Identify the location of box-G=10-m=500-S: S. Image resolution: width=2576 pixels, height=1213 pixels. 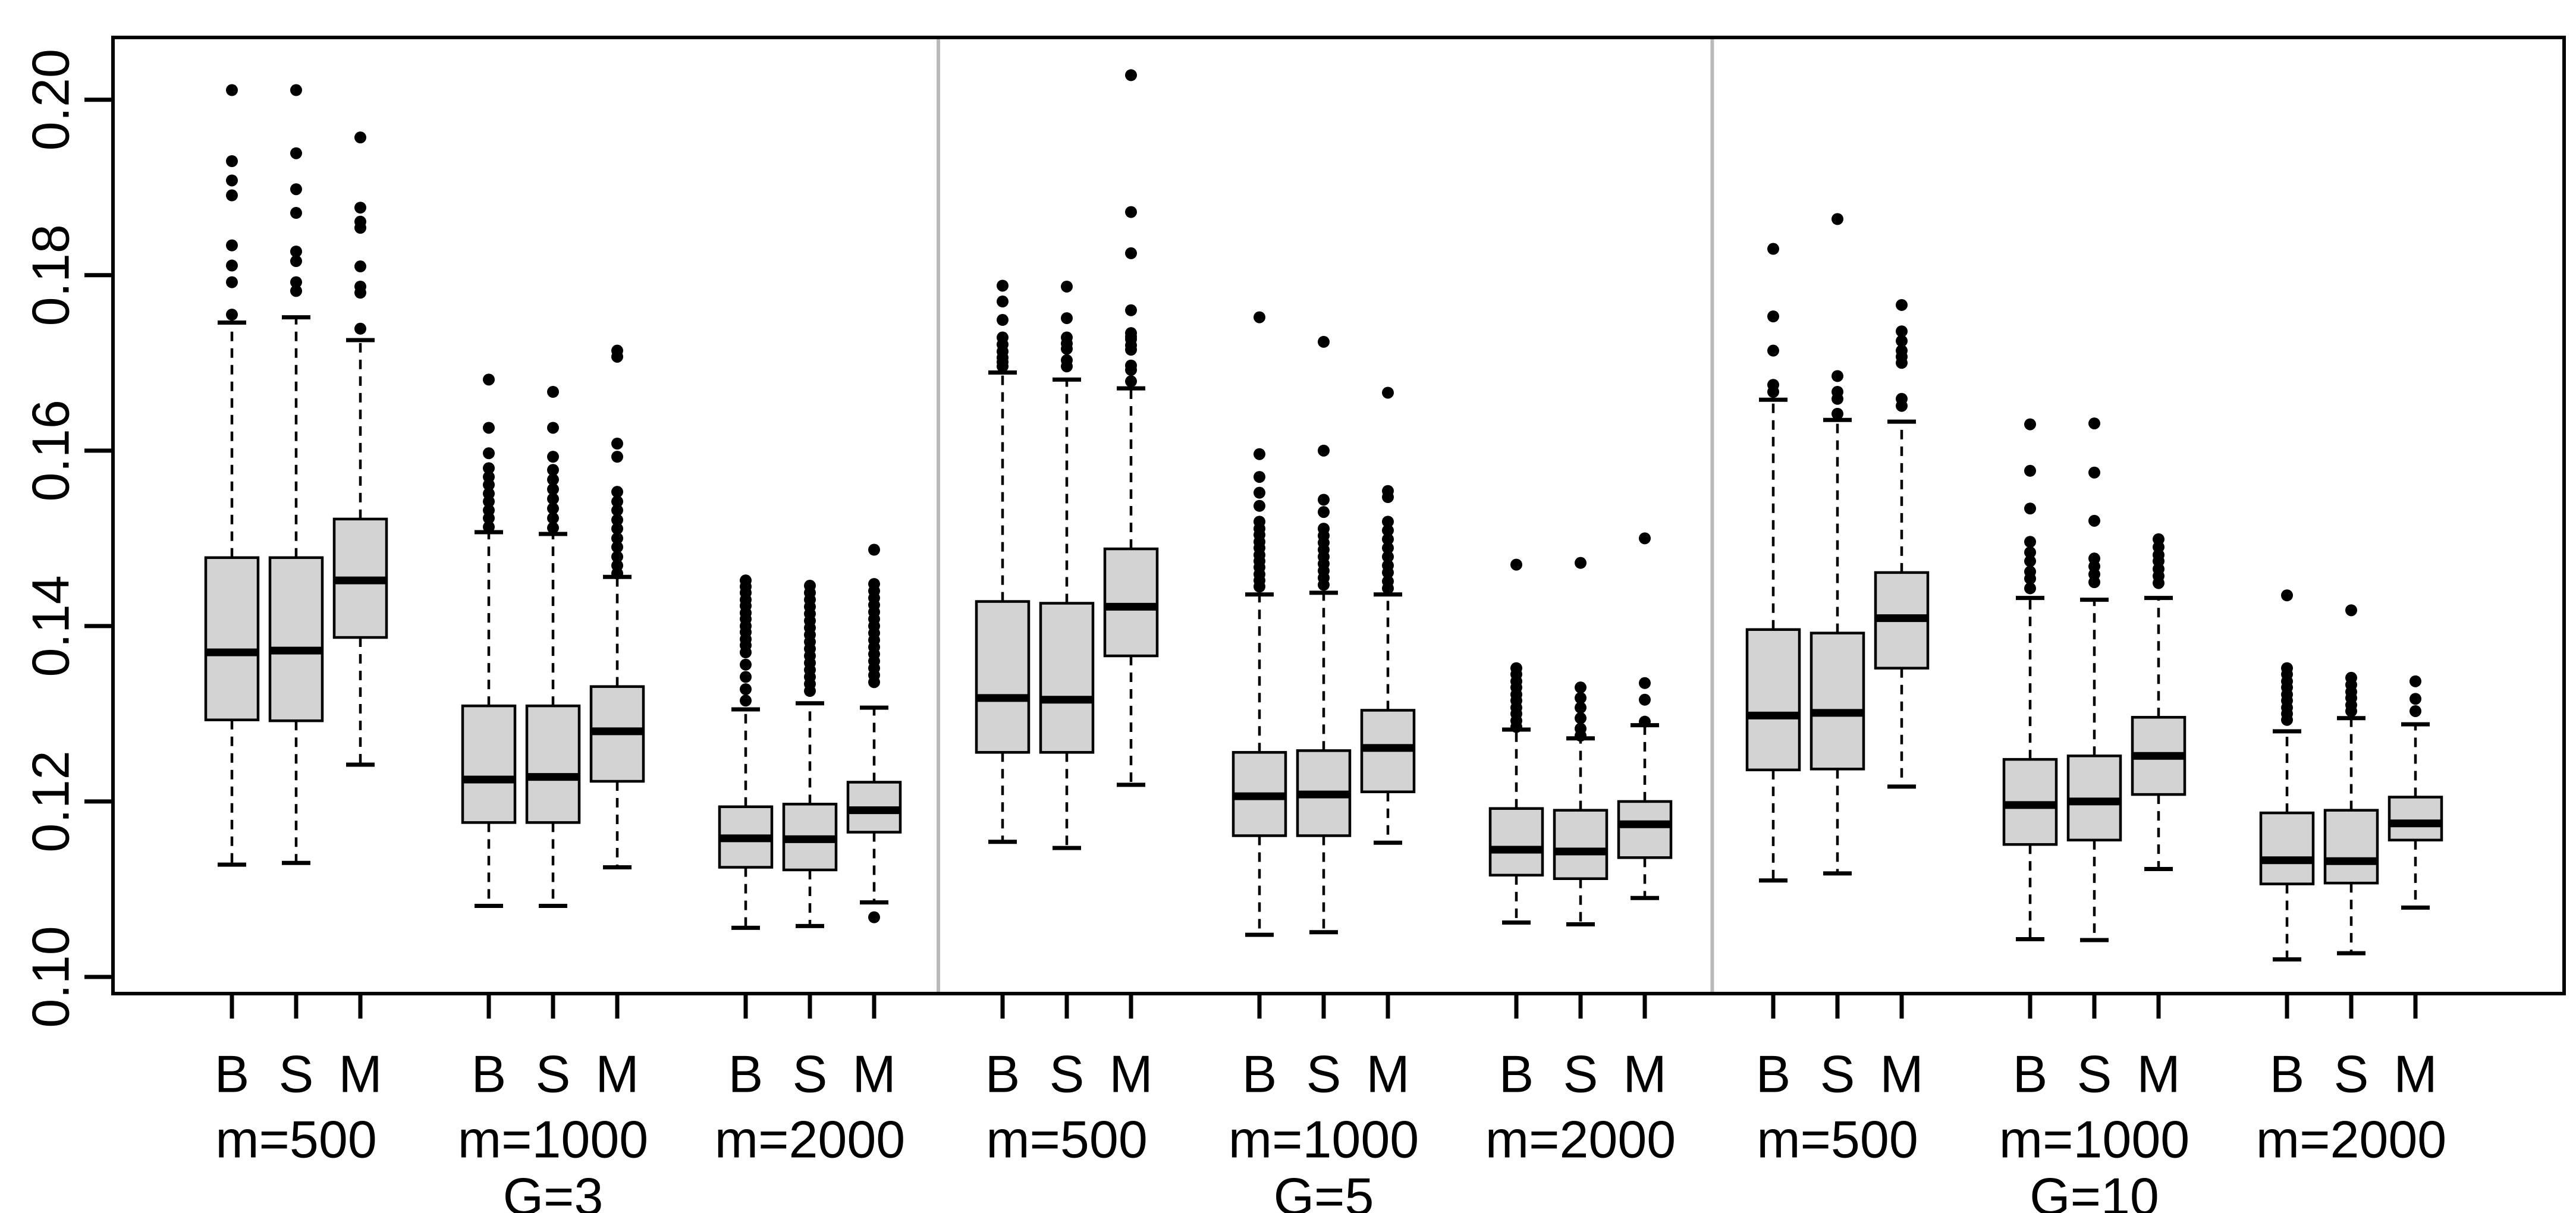
(1837, 658).